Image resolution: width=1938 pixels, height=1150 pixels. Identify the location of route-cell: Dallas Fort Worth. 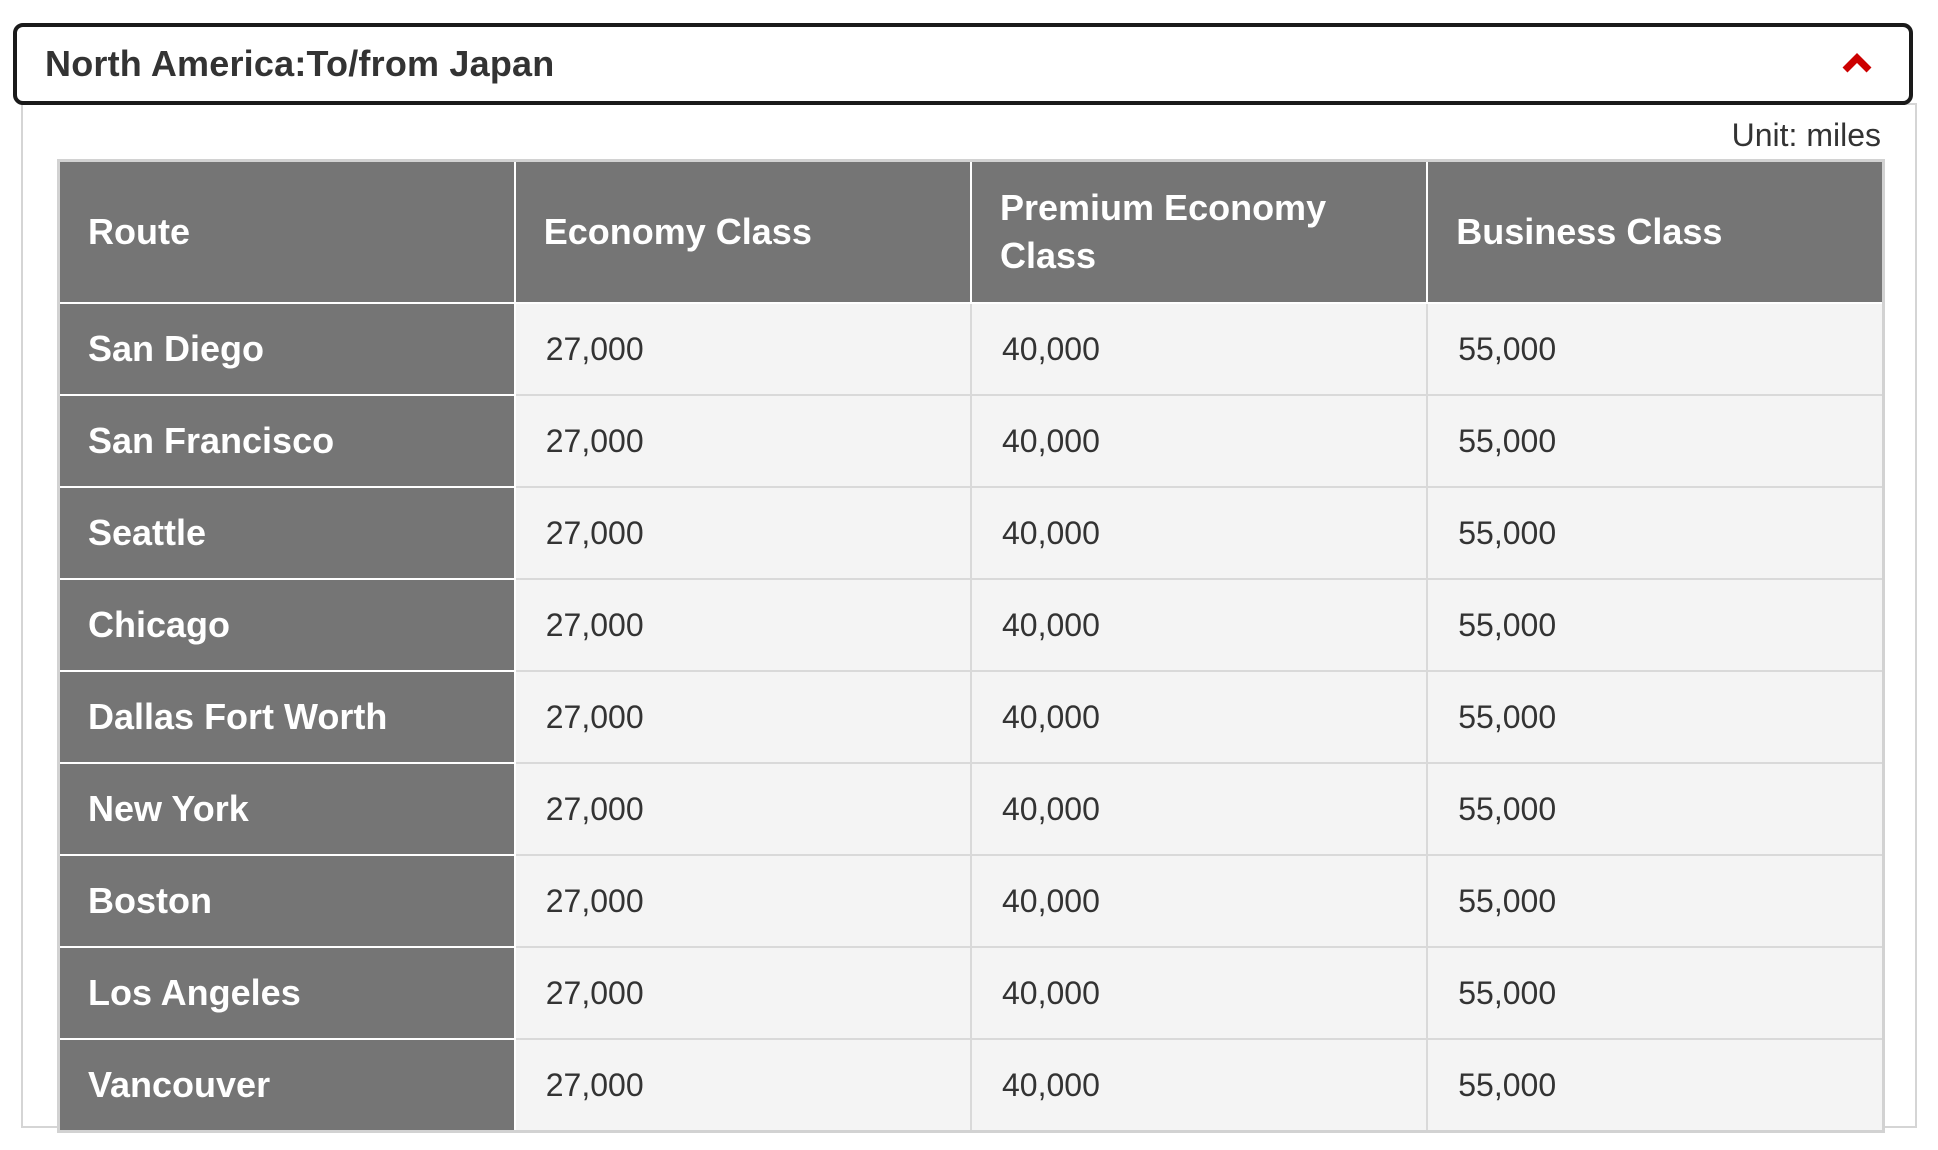
(286, 717).